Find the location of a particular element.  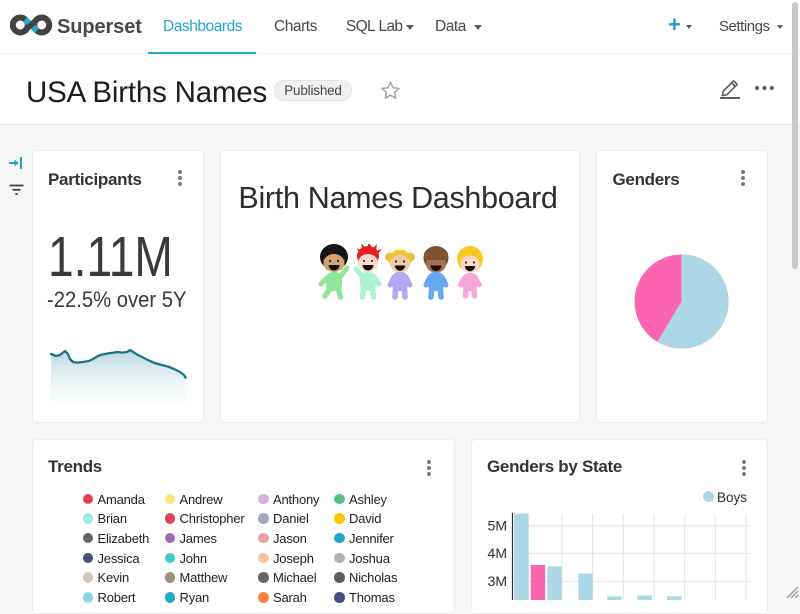

svg-text: 5M is located at coordinates (497, 526).